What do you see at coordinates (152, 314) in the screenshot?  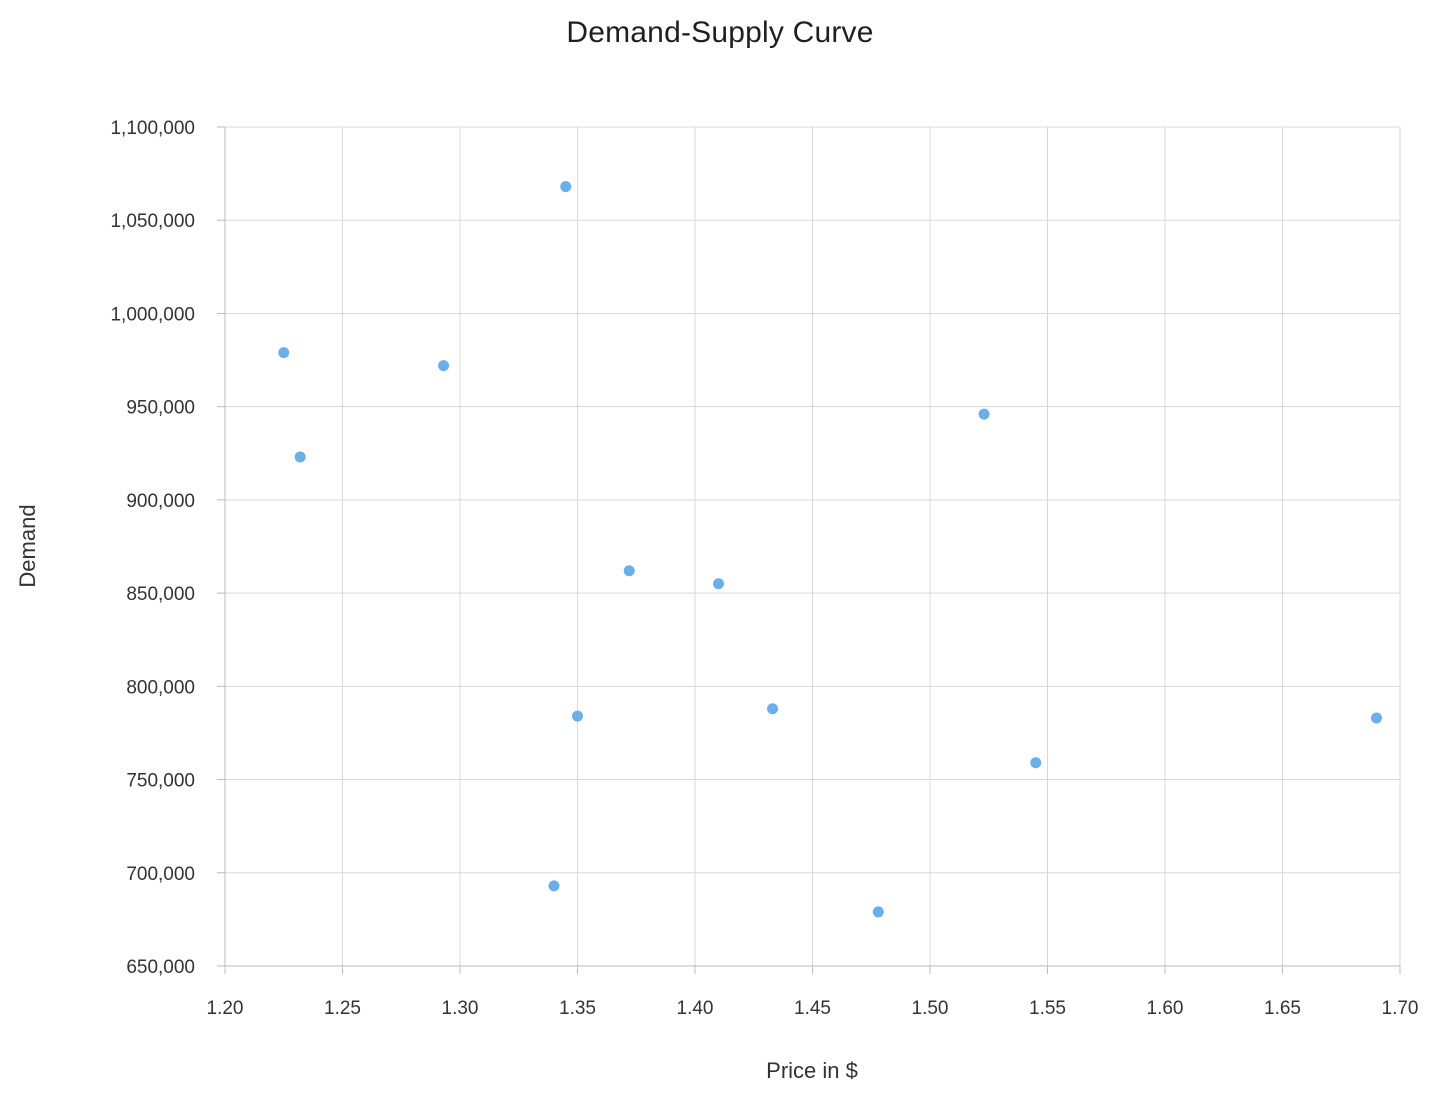 I see `y-tick-label: 1,000,000` at bounding box center [152, 314].